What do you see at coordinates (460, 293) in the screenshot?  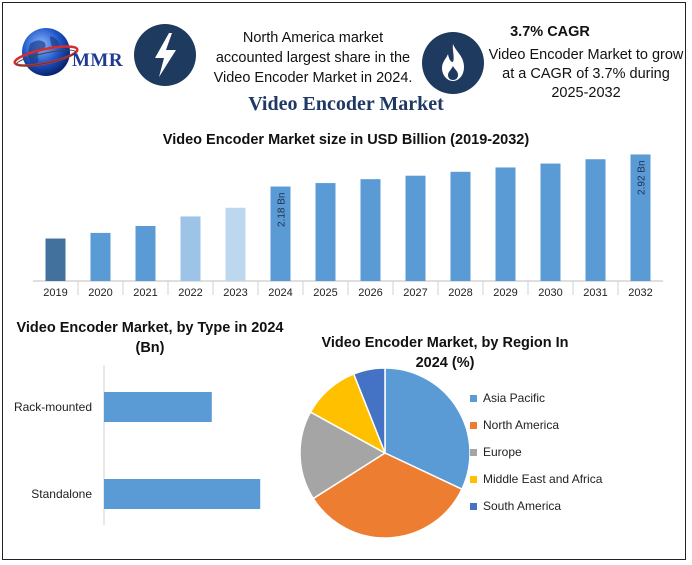 I see `x-tick-label-2028: 2028` at bounding box center [460, 293].